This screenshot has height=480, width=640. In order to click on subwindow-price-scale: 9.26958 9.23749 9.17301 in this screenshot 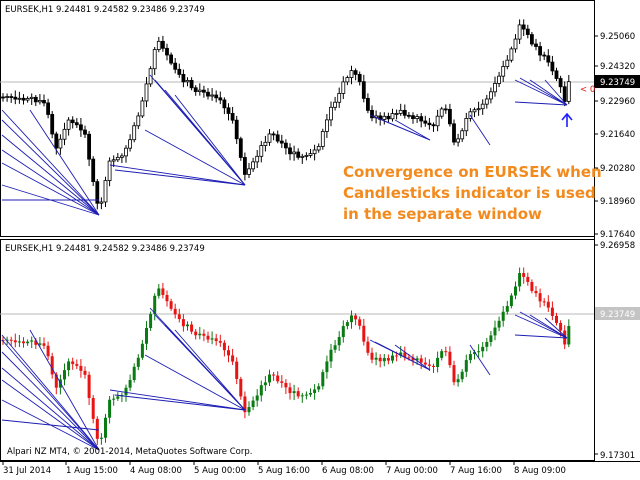, I will do `click(617, 351)`.